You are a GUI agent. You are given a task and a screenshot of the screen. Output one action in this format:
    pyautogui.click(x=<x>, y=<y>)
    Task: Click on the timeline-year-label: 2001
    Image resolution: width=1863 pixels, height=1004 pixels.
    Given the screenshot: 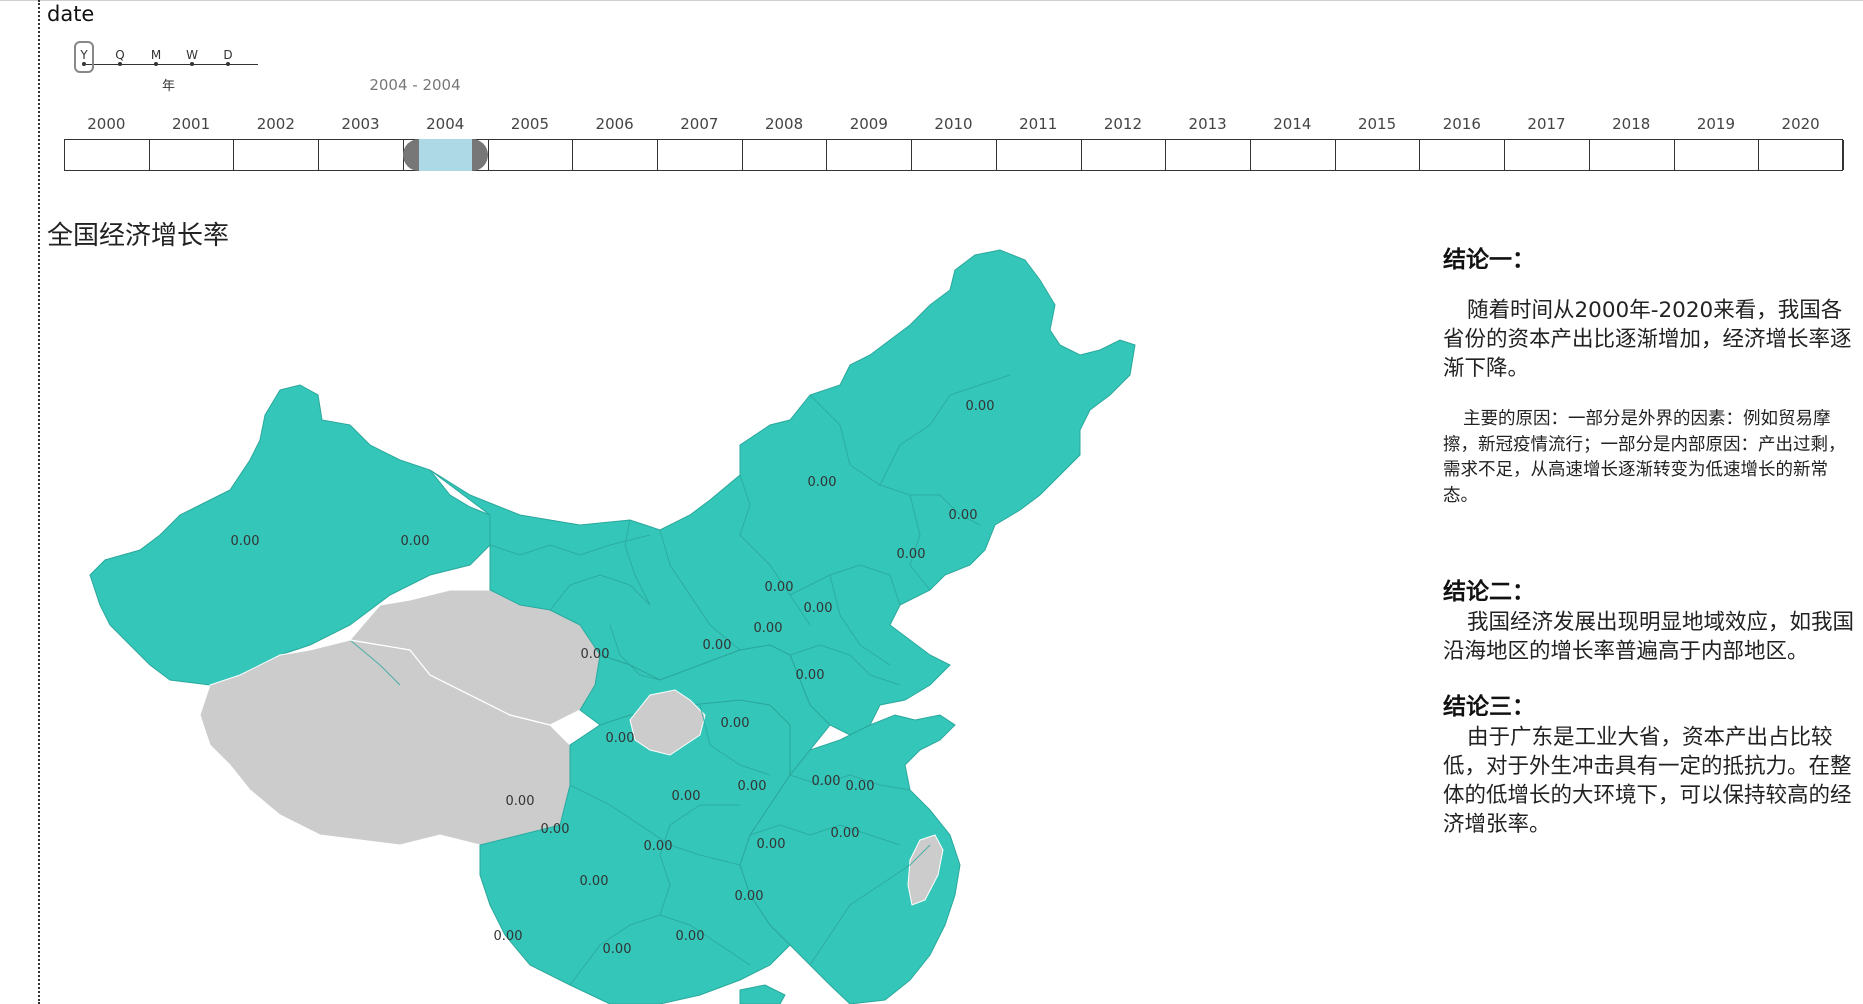 What is the action you would take?
    pyautogui.click(x=191, y=124)
    